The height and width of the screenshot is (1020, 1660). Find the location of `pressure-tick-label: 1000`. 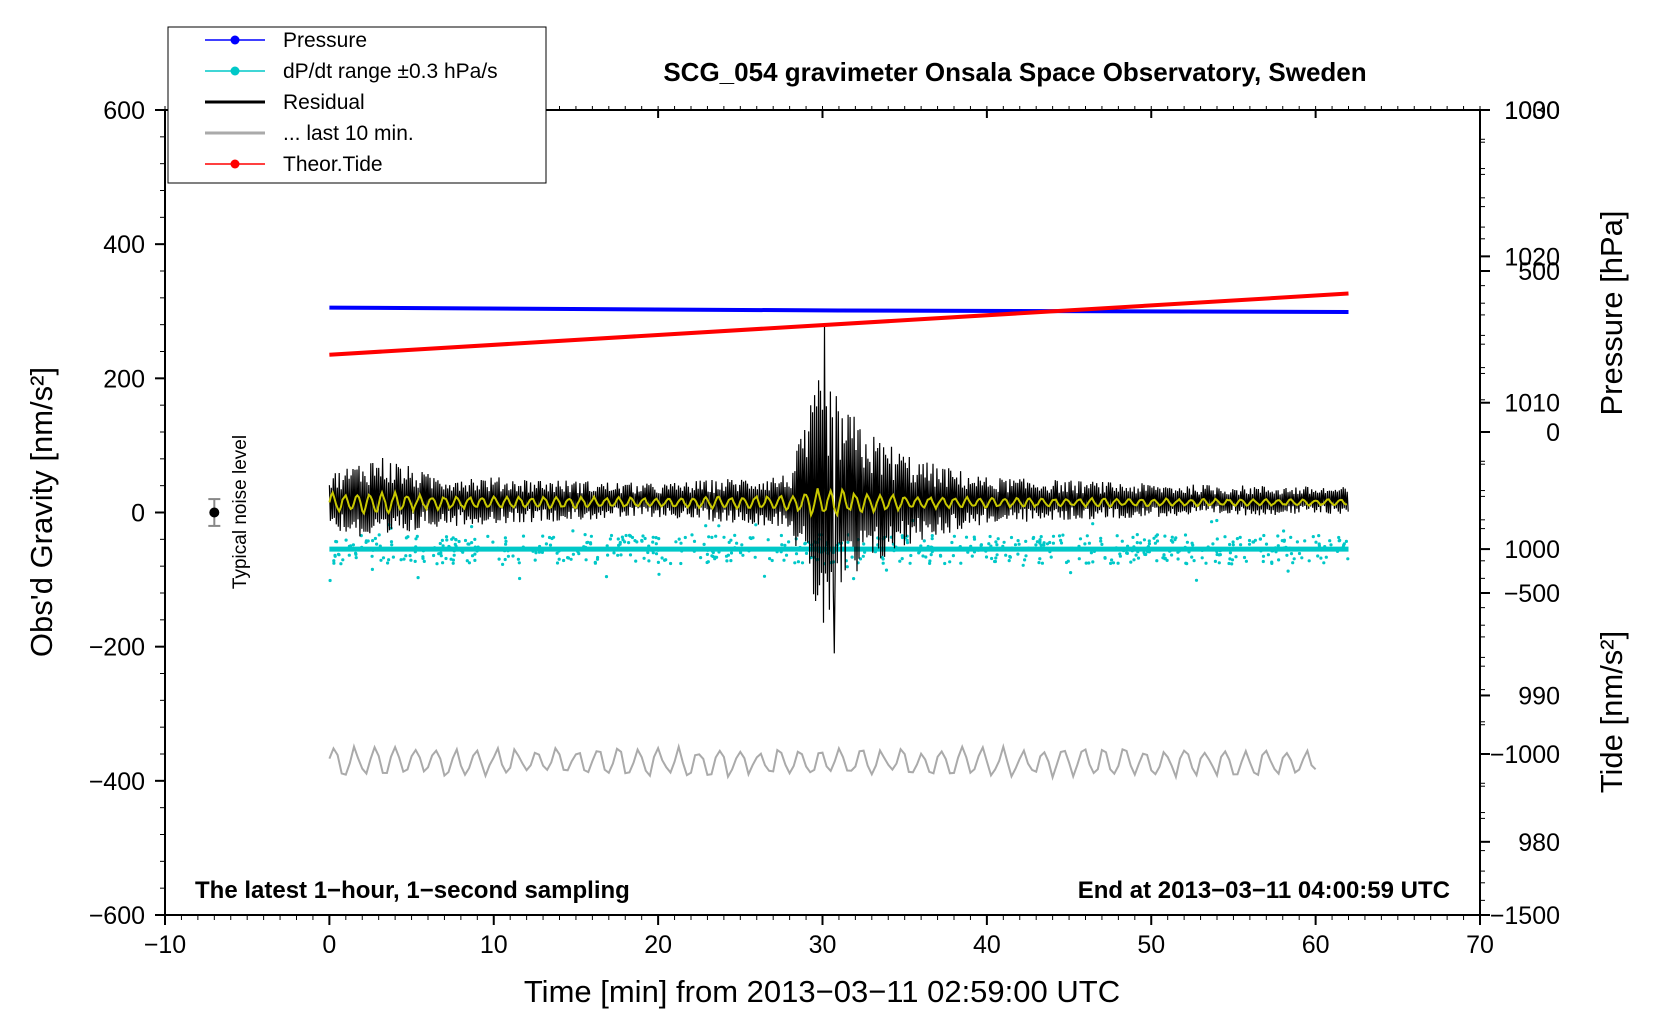

pressure-tick-label: 1000 is located at coordinates (1532, 550).